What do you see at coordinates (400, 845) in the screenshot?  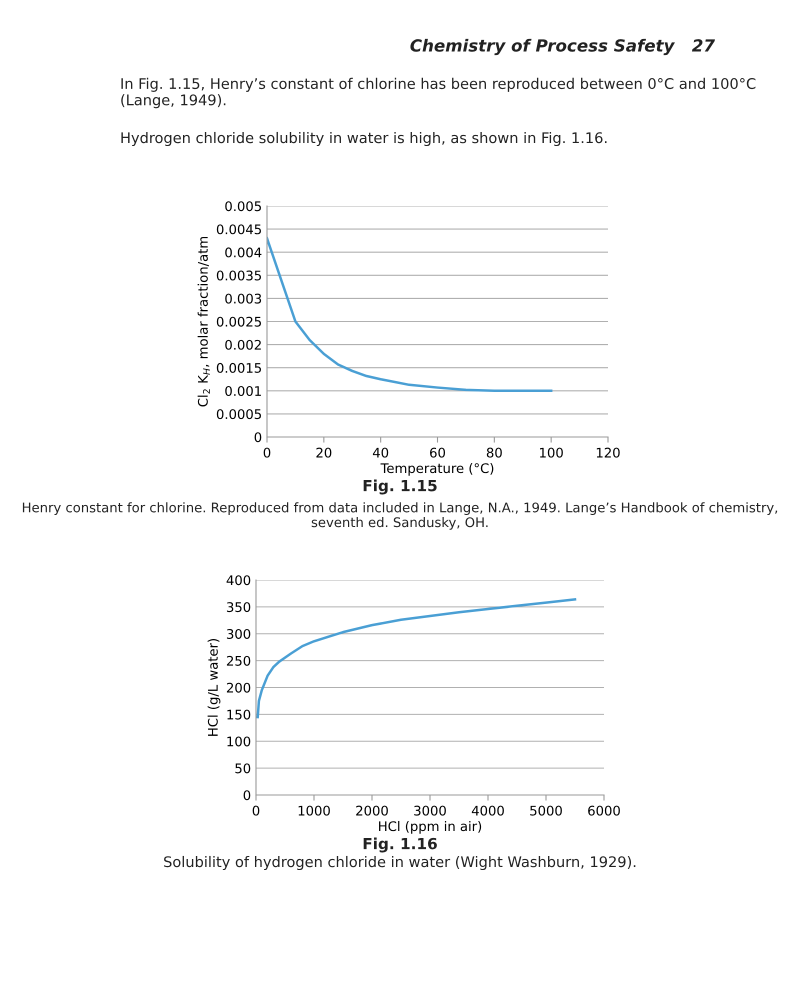 I see `caption: Fig. 1.16` at bounding box center [400, 845].